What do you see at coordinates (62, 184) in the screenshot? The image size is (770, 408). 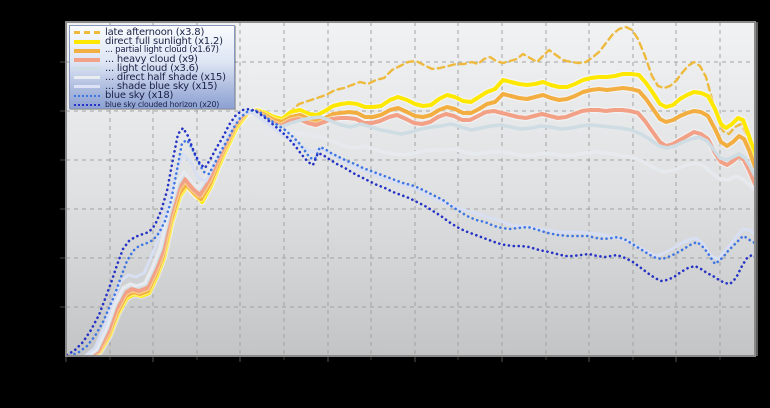 I see `y-axis-ticks` at bounding box center [62, 184].